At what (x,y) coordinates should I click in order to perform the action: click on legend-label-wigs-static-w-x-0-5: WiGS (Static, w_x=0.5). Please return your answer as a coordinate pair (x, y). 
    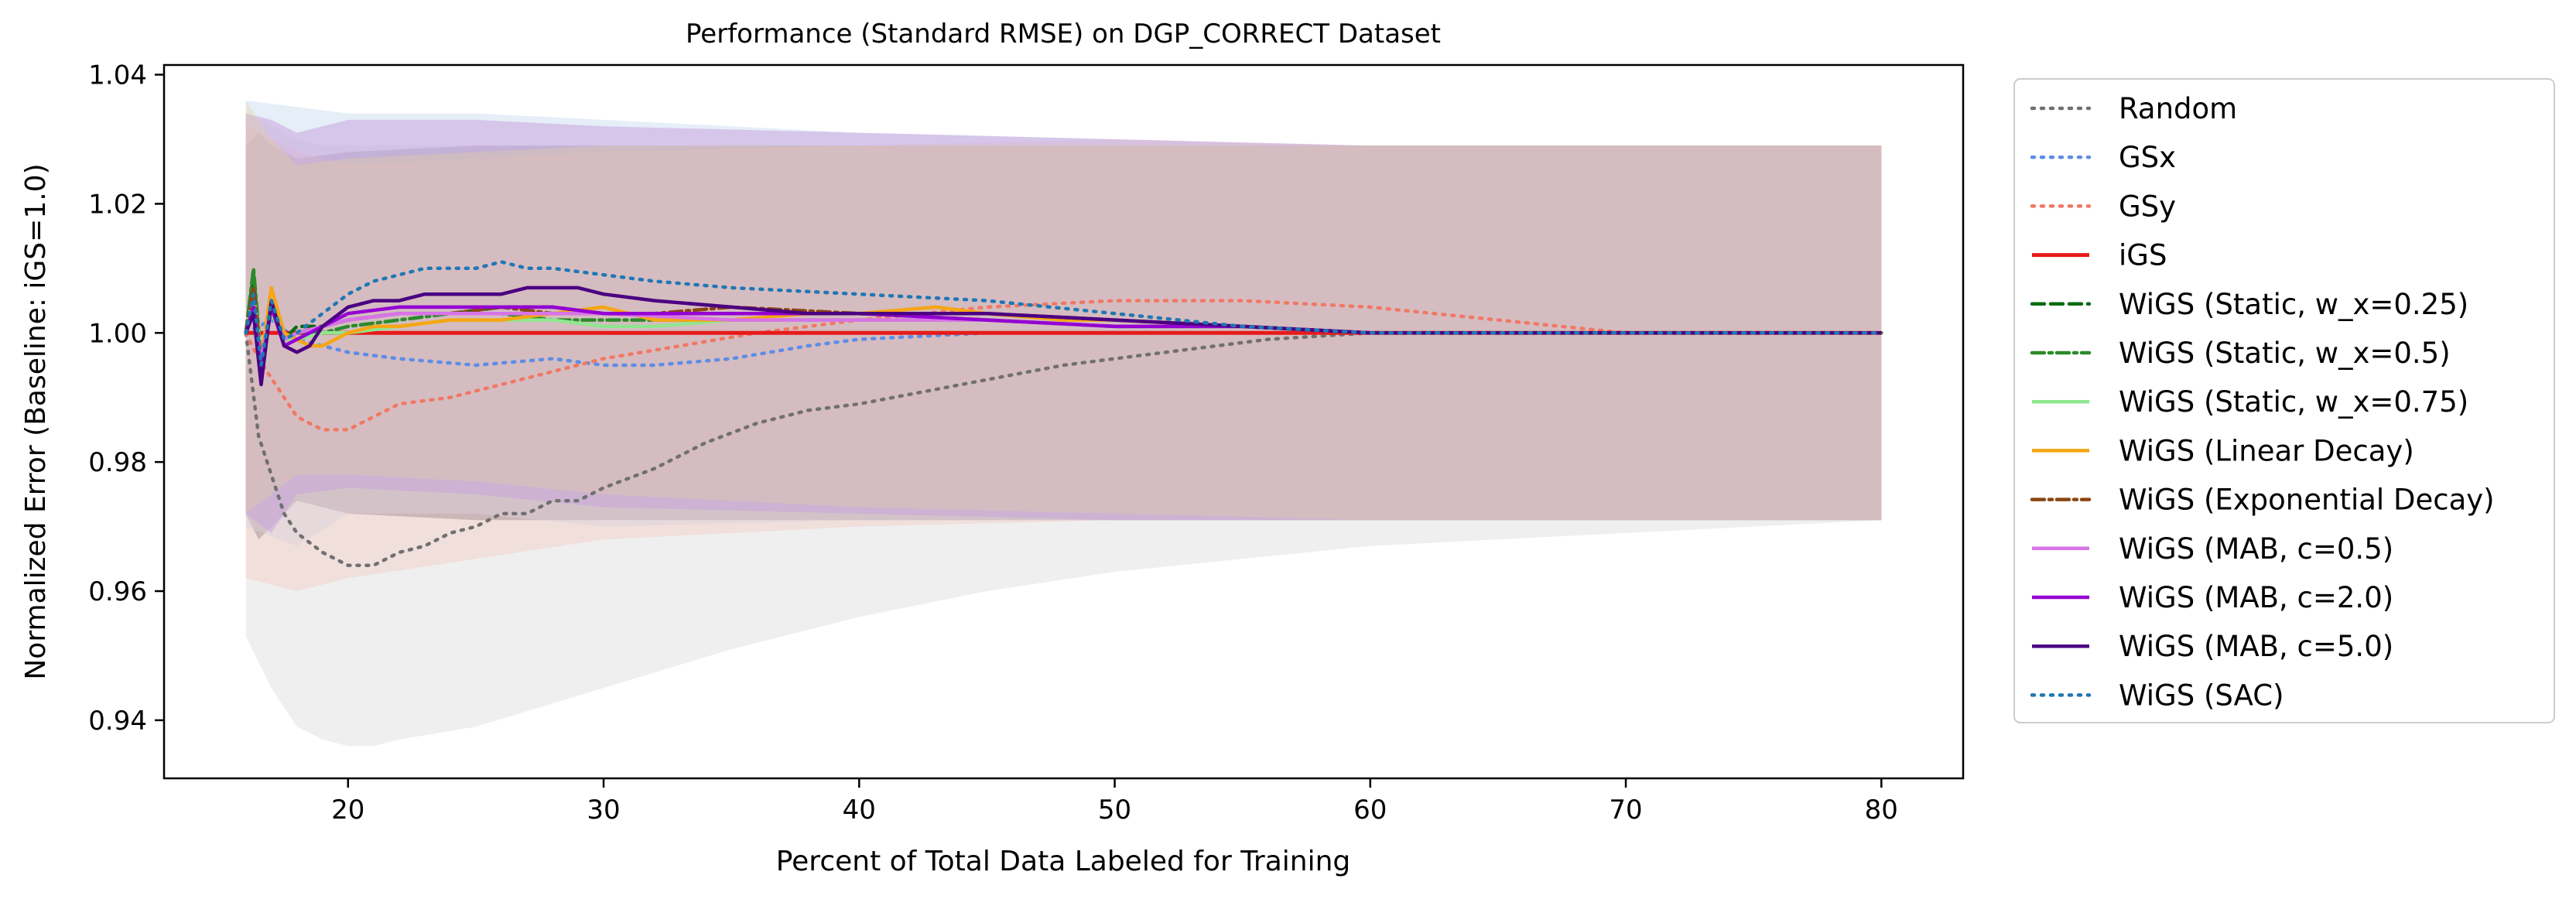
    Looking at the image, I should click on (2285, 353).